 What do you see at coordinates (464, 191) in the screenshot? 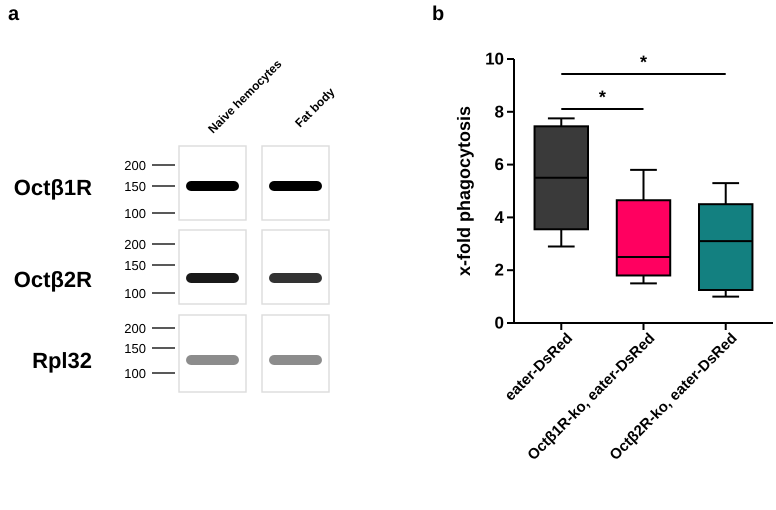
I see `y-axis-title: x-fold phagocytosis` at bounding box center [464, 191].